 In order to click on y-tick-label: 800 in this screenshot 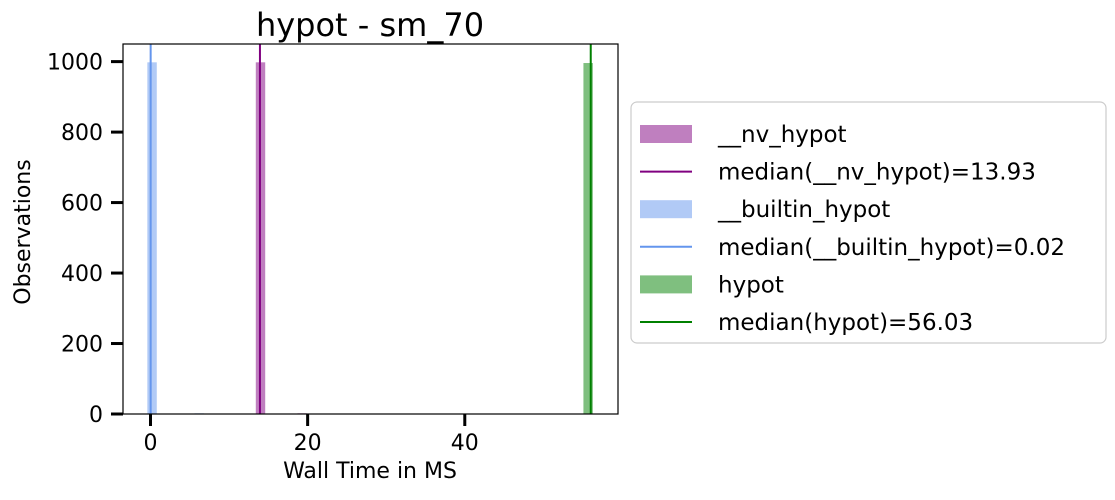, I will do `click(82, 133)`.